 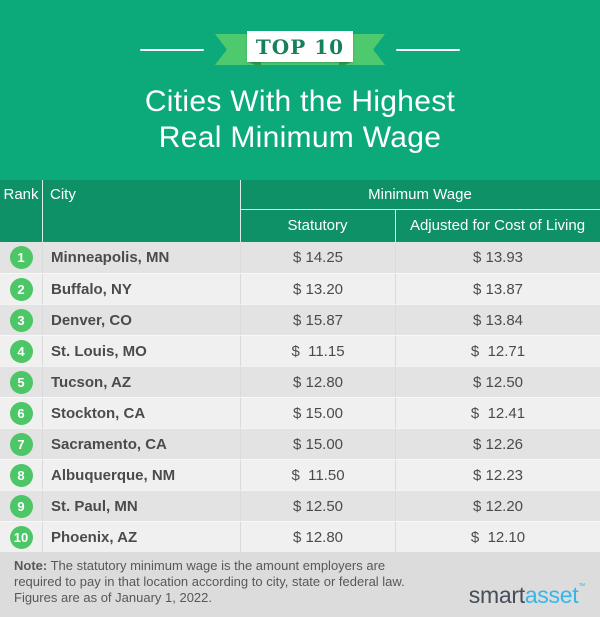 I want to click on rank-badge: 10, so click(x=21, y=537).